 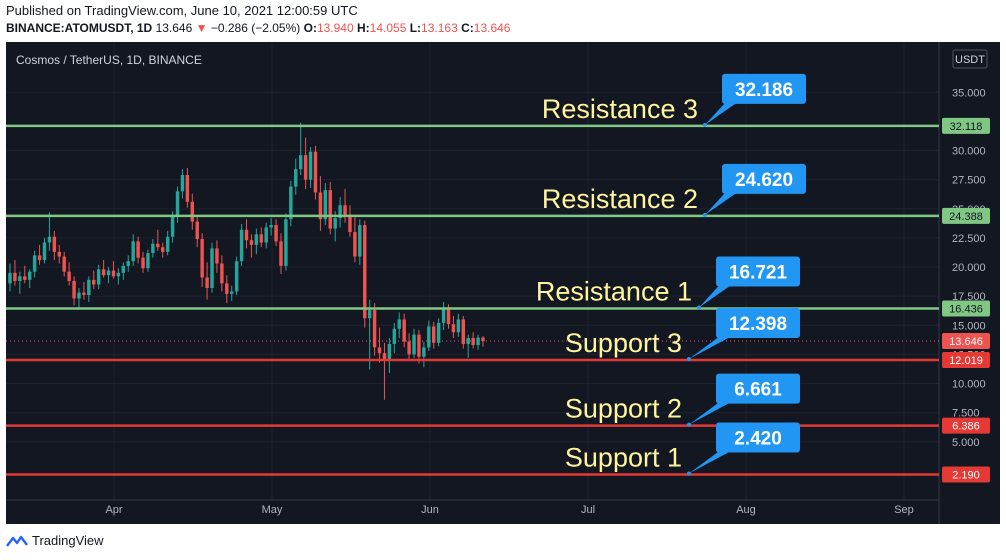 What do you see at coordinates (498, 193) in the screenshot?
I see `level-resistance-2: Resistance 2 24.620 24.388` at bounding box center [498, 193].